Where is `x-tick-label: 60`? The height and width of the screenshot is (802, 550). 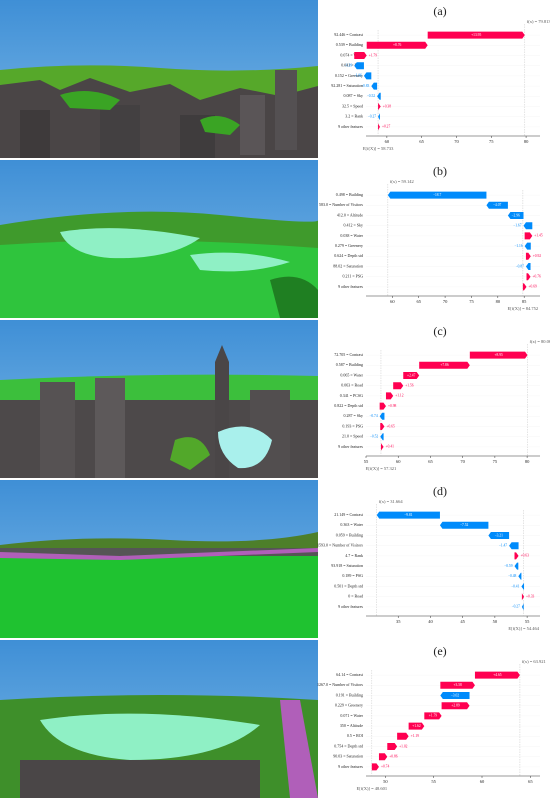
x-tick-label: 60 is located at coordinates (482, 781).